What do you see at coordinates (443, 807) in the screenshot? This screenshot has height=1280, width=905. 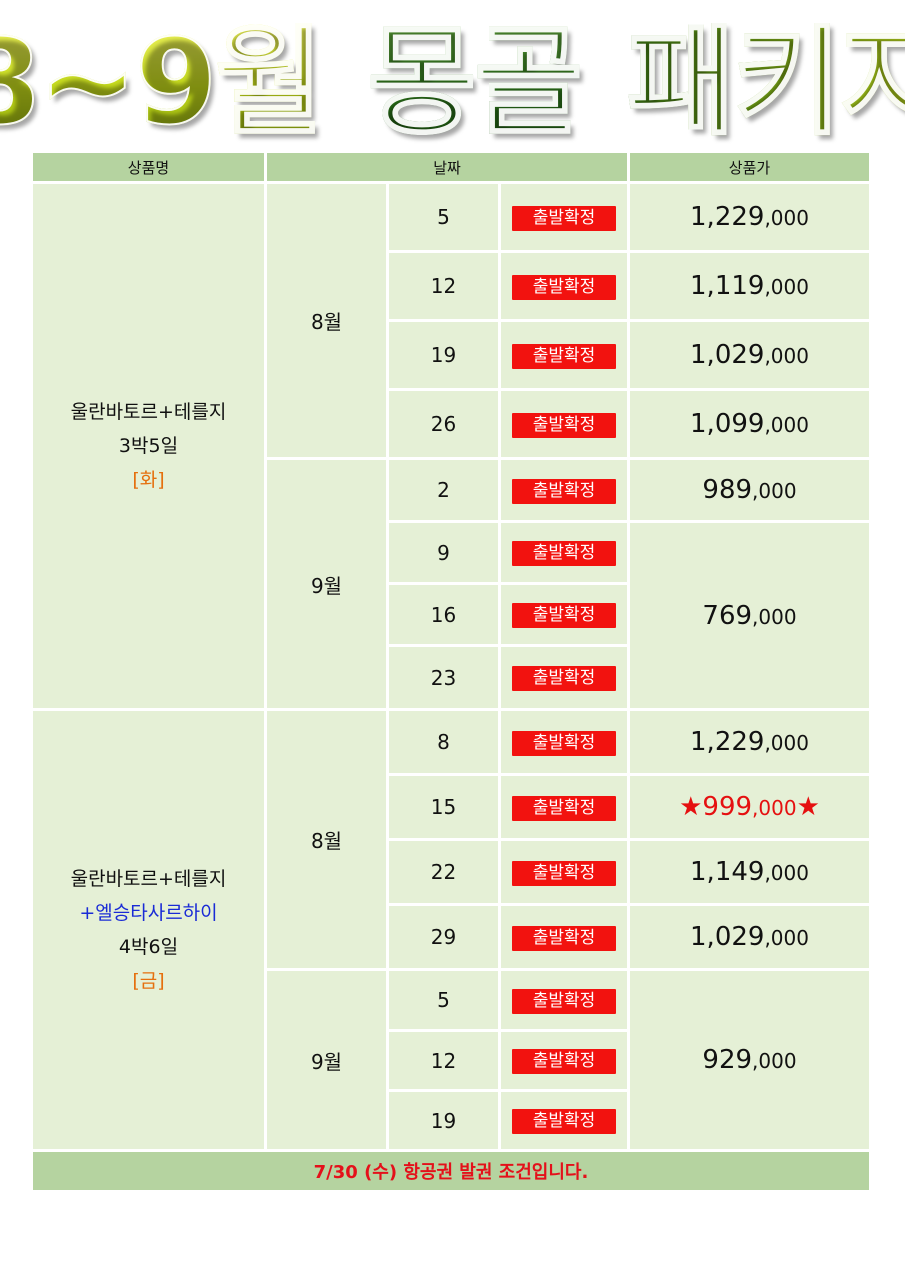 I see `day-cell: 15` at bounding box center [443, 807].